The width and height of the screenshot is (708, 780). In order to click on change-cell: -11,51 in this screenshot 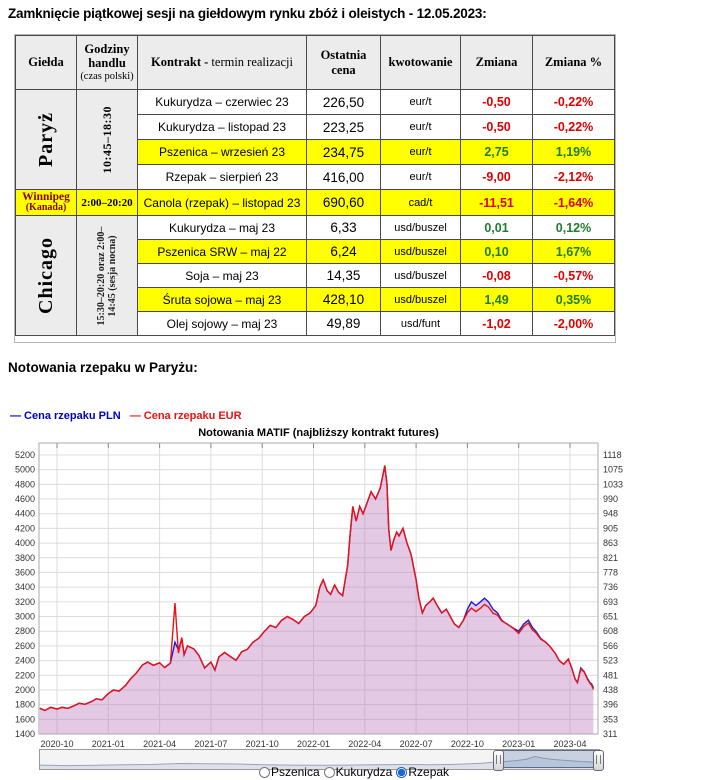, I will do `click(496, 202)`.